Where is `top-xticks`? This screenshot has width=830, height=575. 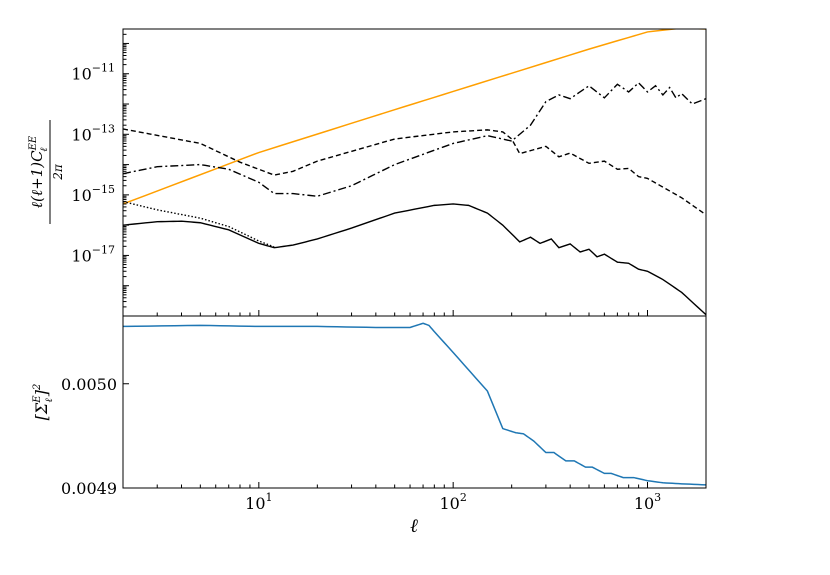 top-xticks is located at coordinates (414, 313).